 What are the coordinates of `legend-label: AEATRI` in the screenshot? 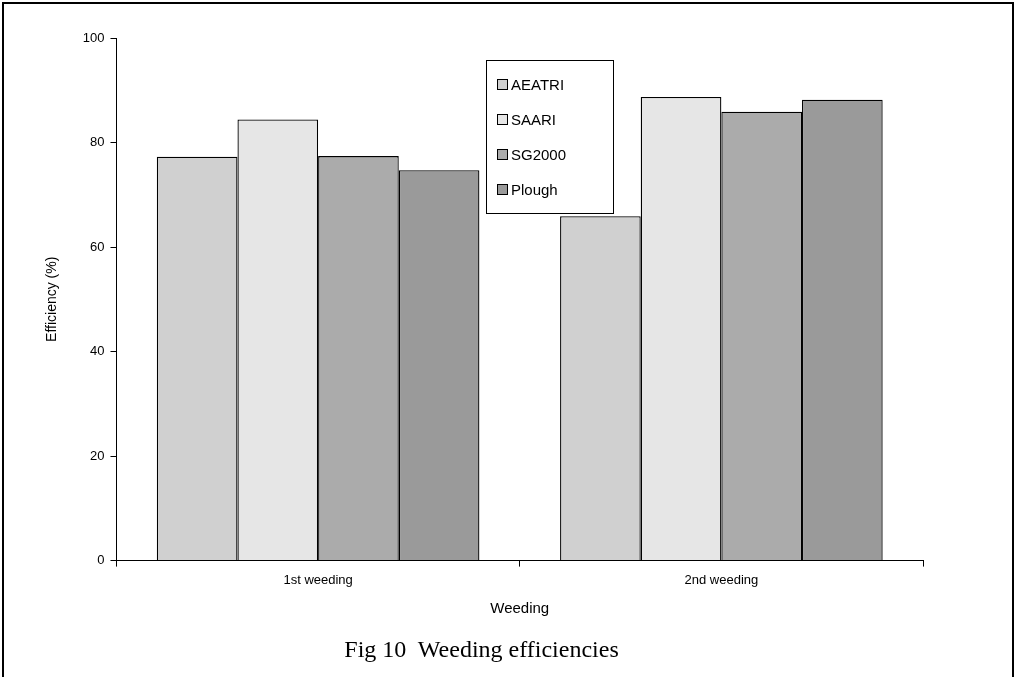 It's located at (538, 84).